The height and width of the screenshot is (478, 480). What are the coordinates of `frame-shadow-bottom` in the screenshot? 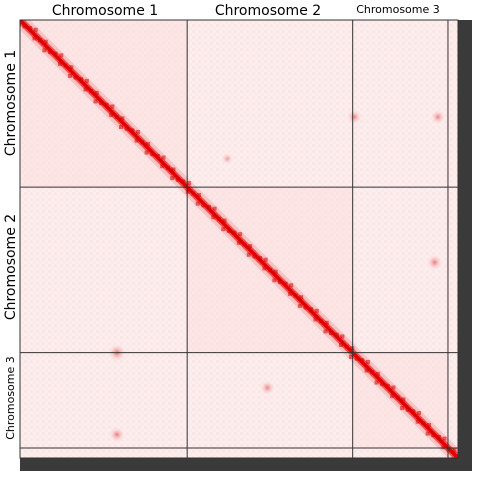 It's located at (246, 464).